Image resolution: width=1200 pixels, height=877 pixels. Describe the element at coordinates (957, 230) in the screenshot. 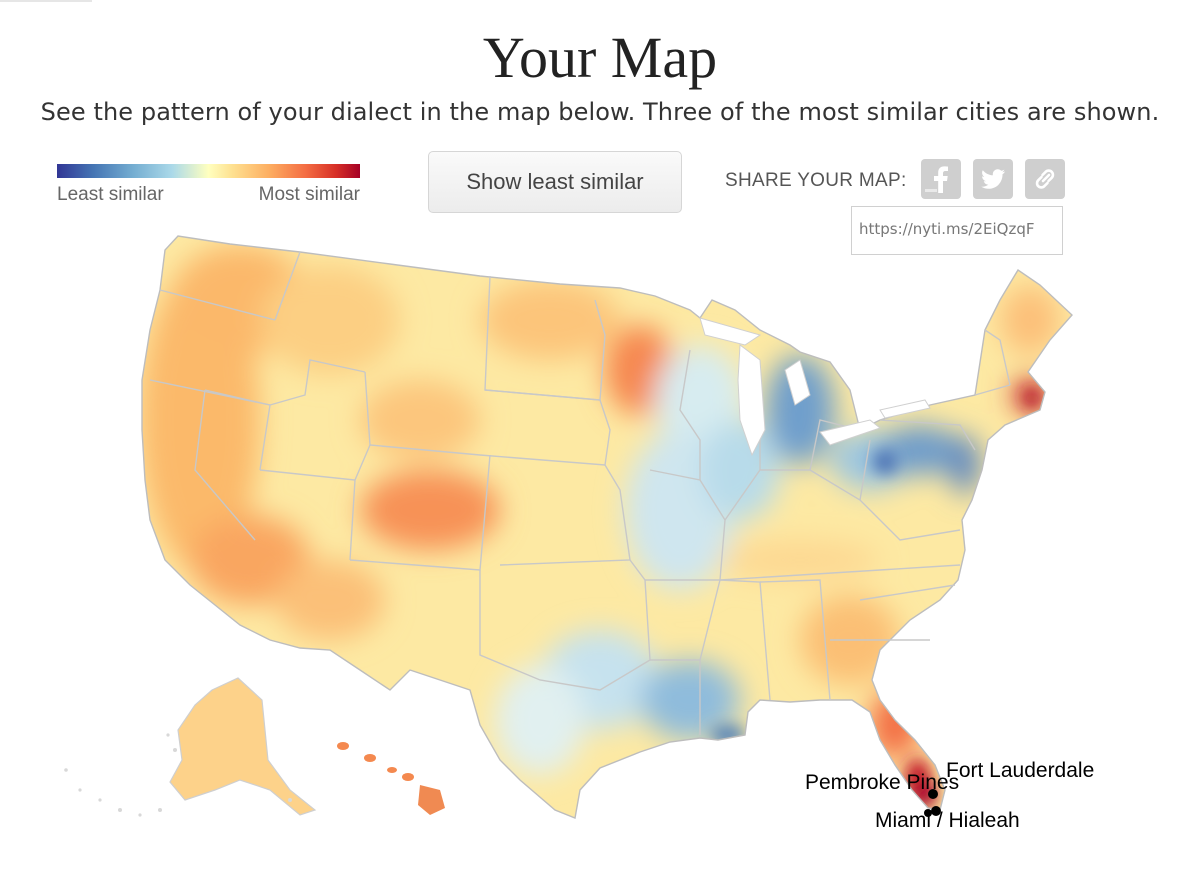

I see `share-url-field: https://nyti.ms/2EiQzqF` at that location.